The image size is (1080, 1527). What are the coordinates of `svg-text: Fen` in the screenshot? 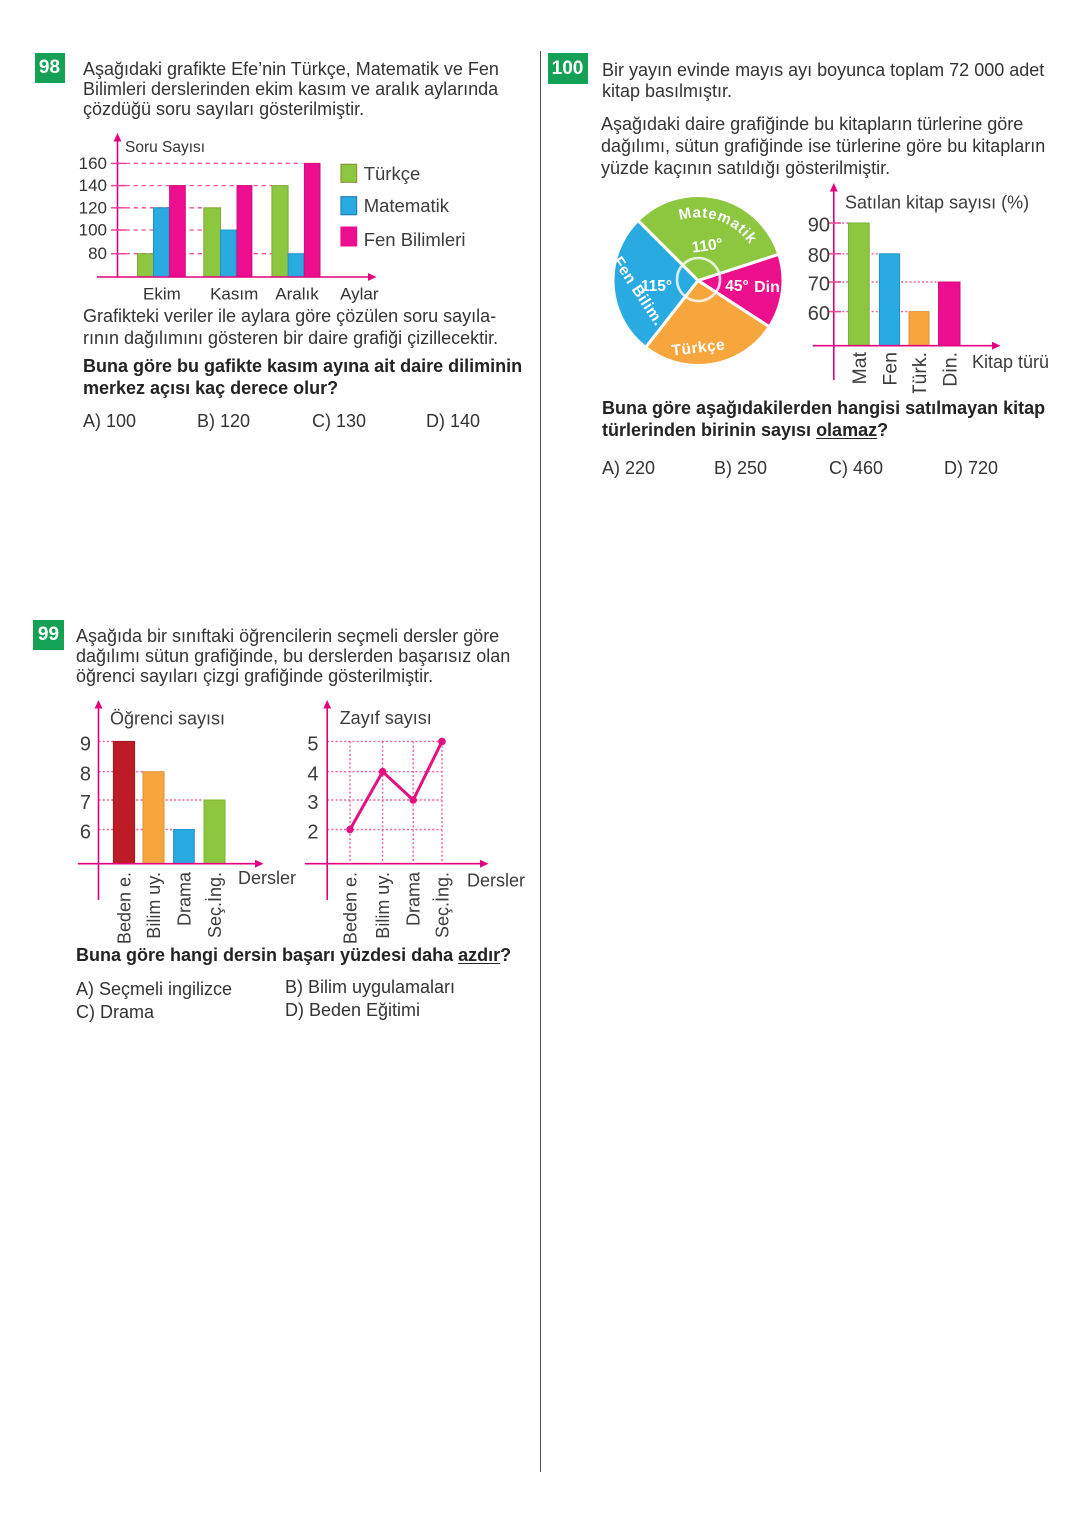 It's located at (891, 369).